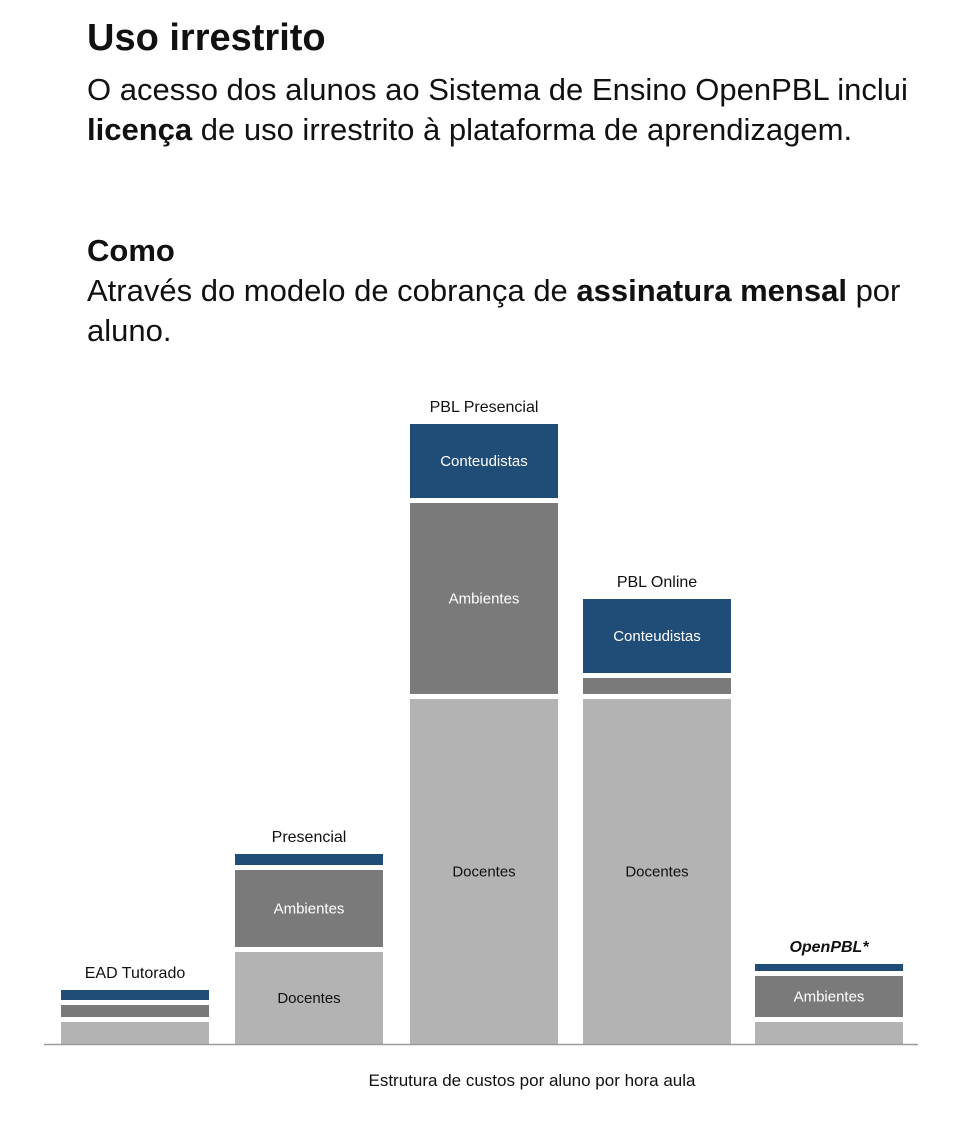 The image size is (969, 1122). I want to click on category-label-1: Presencial, so click(309, 837).